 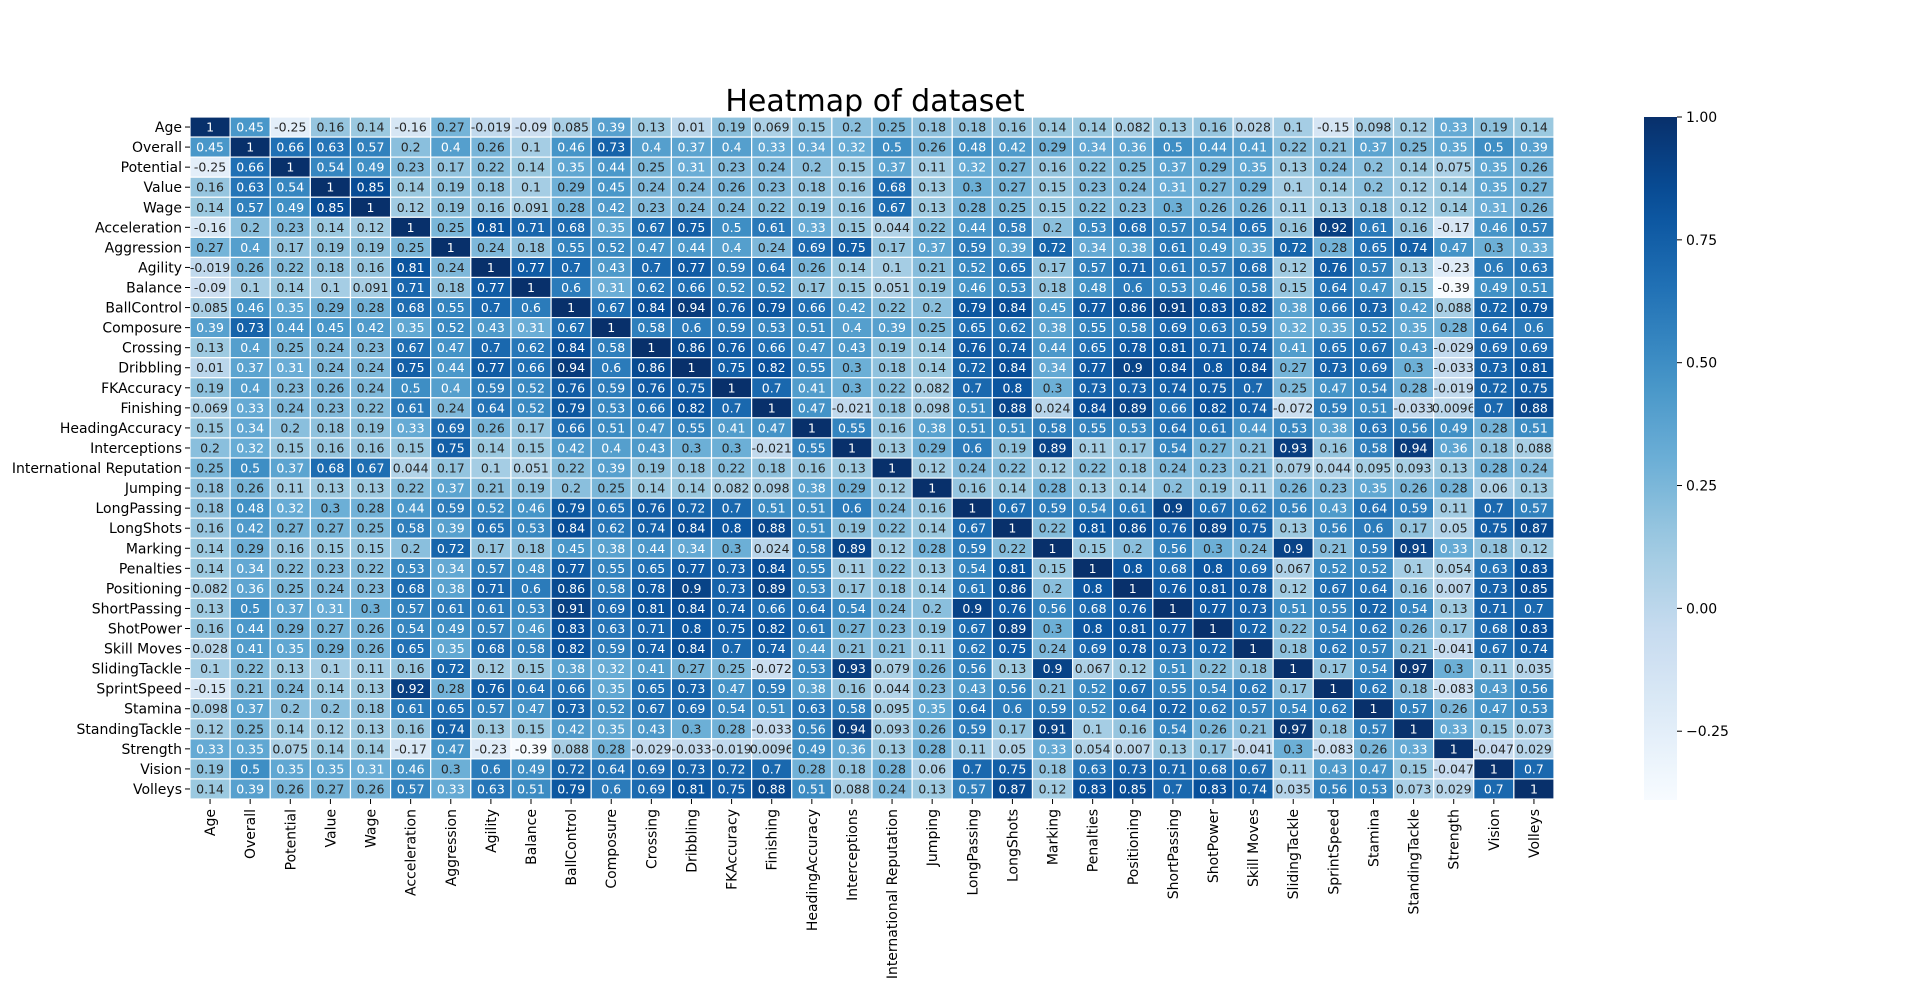 I want to click on cell-value-label: 0.47, so click(x=1374, y=768).